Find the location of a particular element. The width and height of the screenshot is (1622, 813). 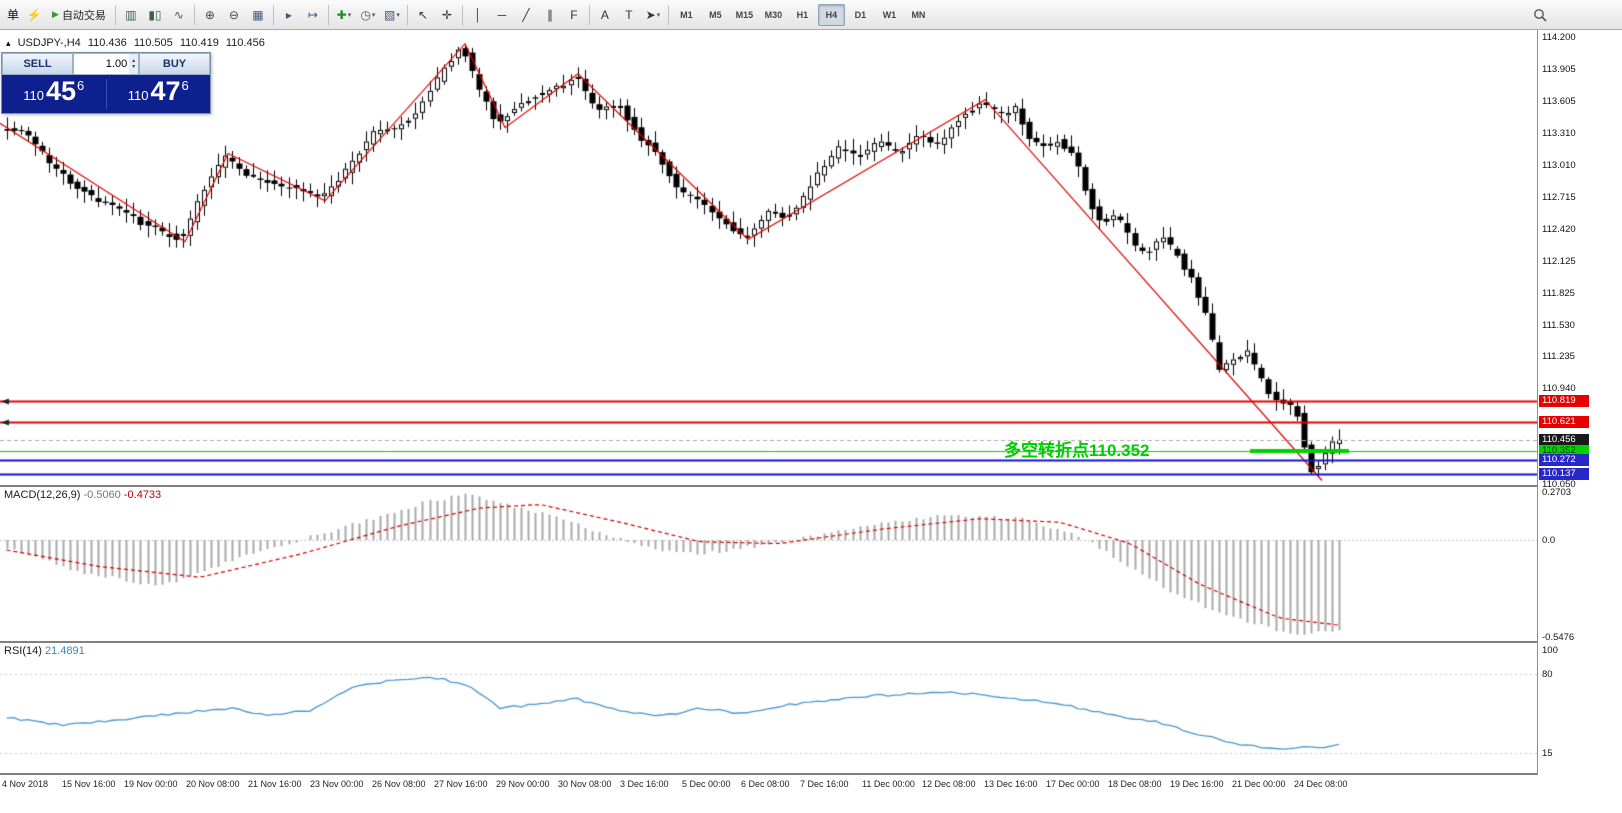

tile-windows-icon: ▦ is located at coordinates (258, 15).